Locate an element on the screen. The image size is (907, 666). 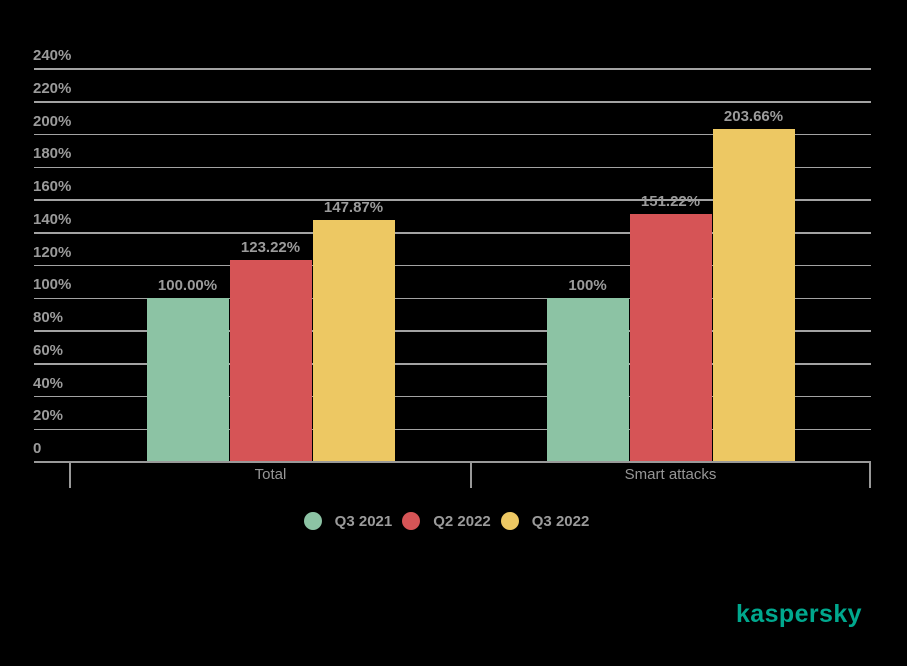
bar-value-label: 147.87% is located at coordinates (353, 207).